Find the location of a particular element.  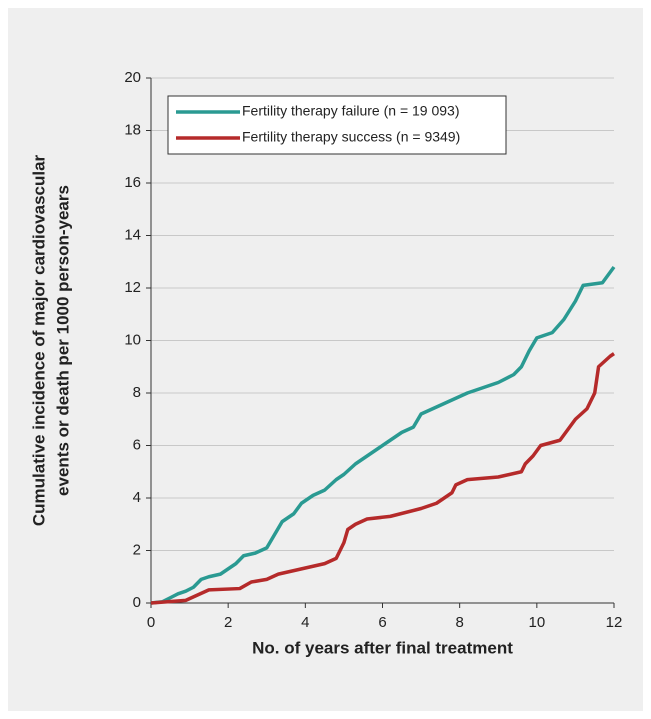

x-axis-title: No. of years after final treatment is located at coordinates (382, 647).